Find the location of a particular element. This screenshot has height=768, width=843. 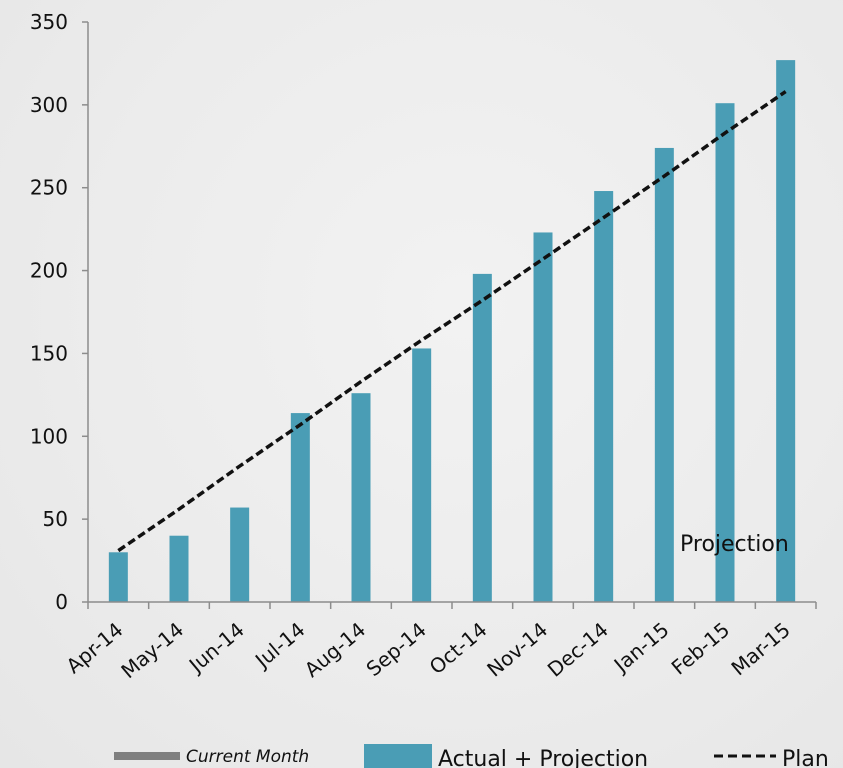

y-tick-label: 300 is located at coordinates (49, 105).